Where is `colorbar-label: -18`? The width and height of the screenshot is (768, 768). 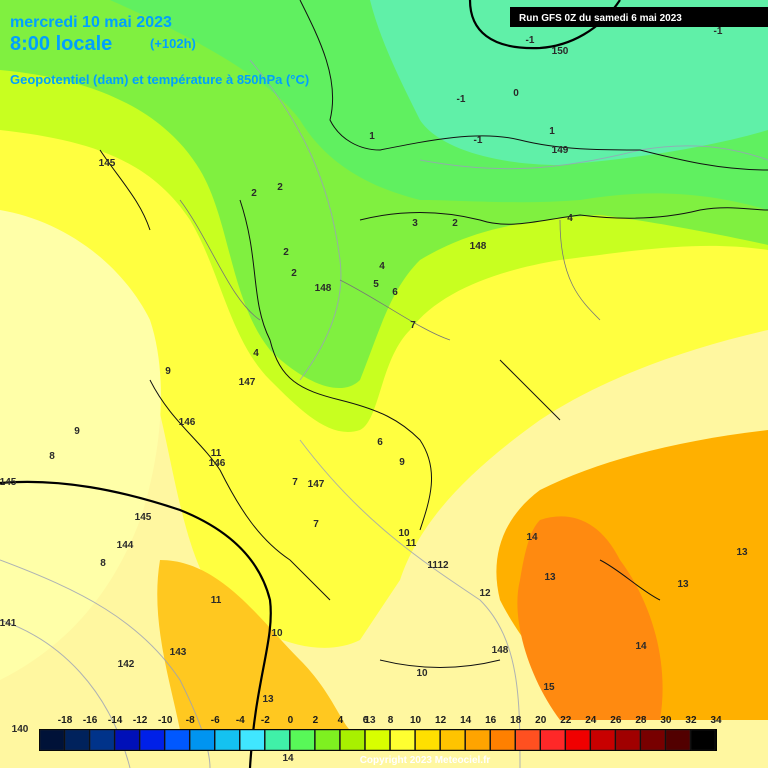 colorbar-label: -18 is located at coordinates (65, 720).